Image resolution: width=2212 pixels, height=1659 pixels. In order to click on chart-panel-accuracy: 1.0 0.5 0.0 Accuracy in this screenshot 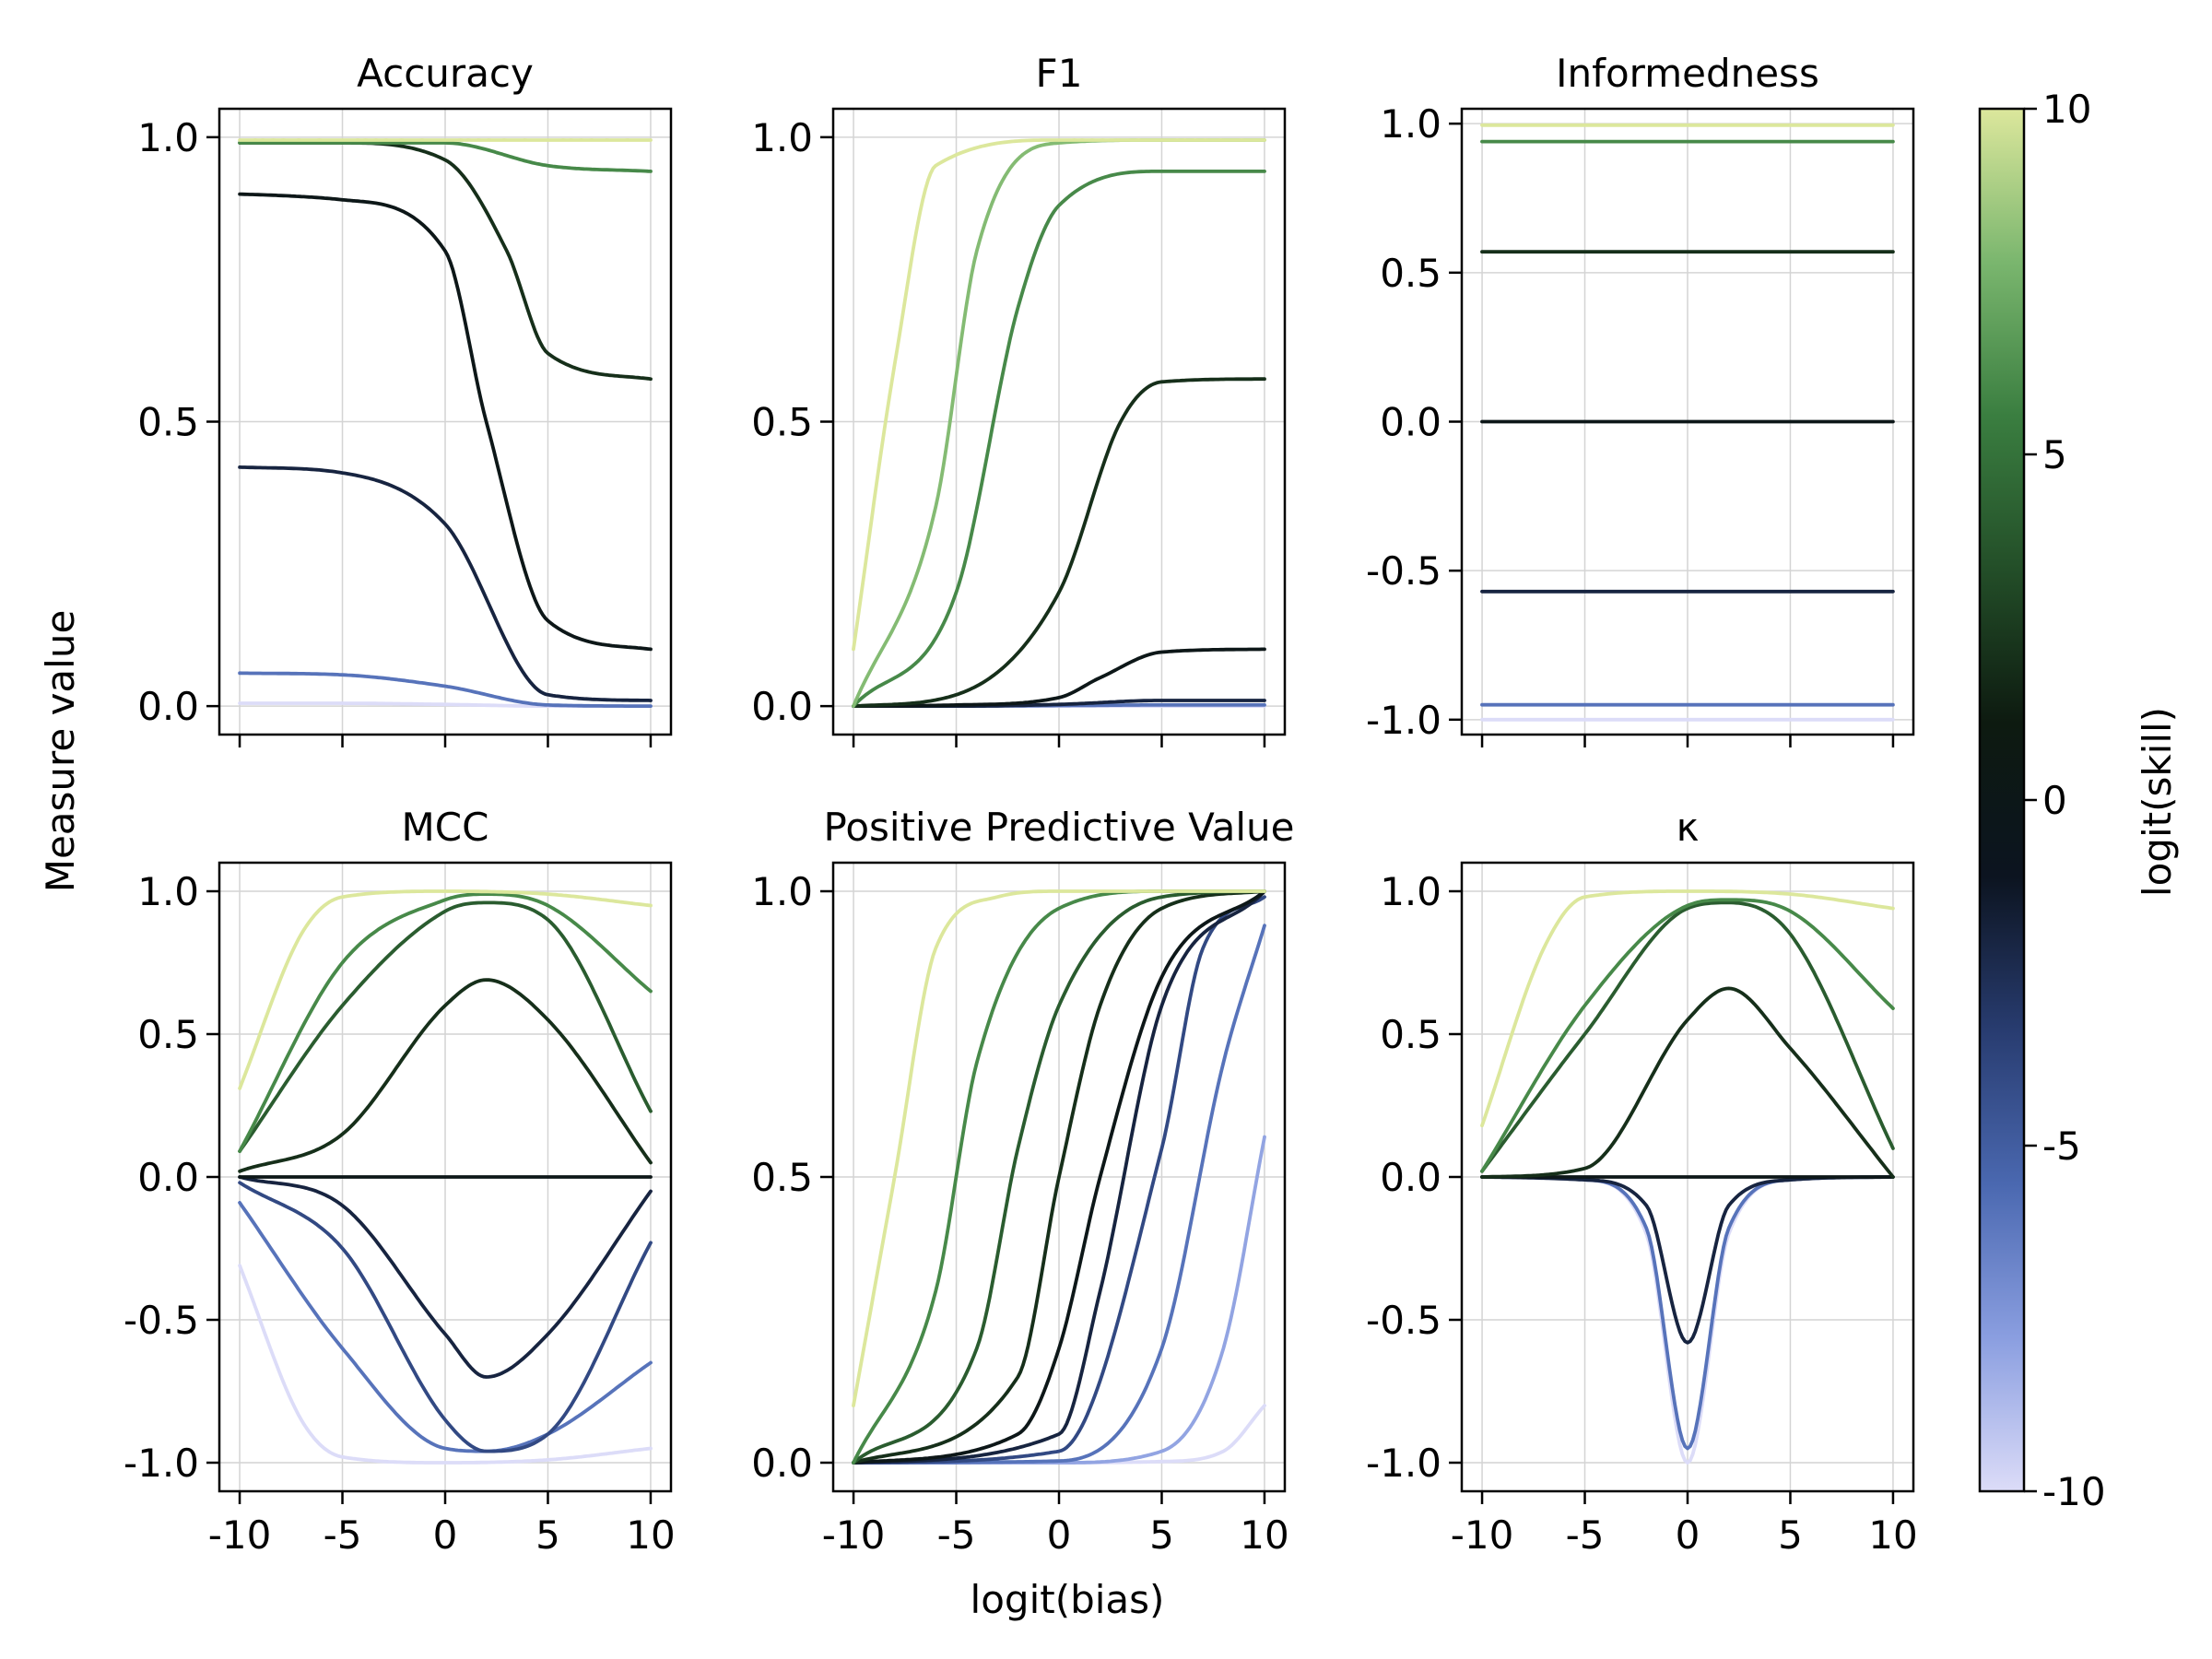, I will do `click(405, 399)`.